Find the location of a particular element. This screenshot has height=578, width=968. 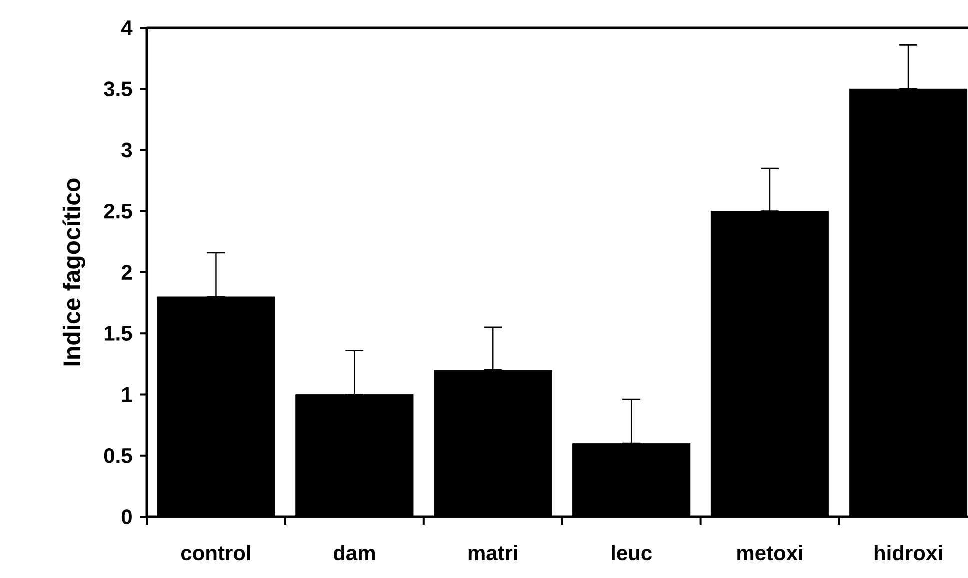

y-tick-label: 4 is located at coordinates (127, 28).